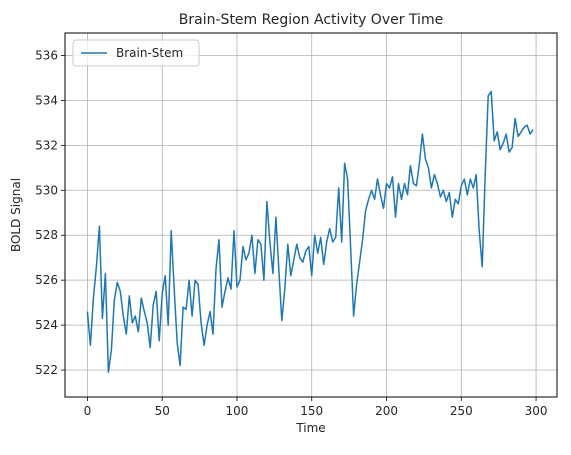 The image size is (571, 455). I want to click on y-tick-label: 526, so click(46, 280).